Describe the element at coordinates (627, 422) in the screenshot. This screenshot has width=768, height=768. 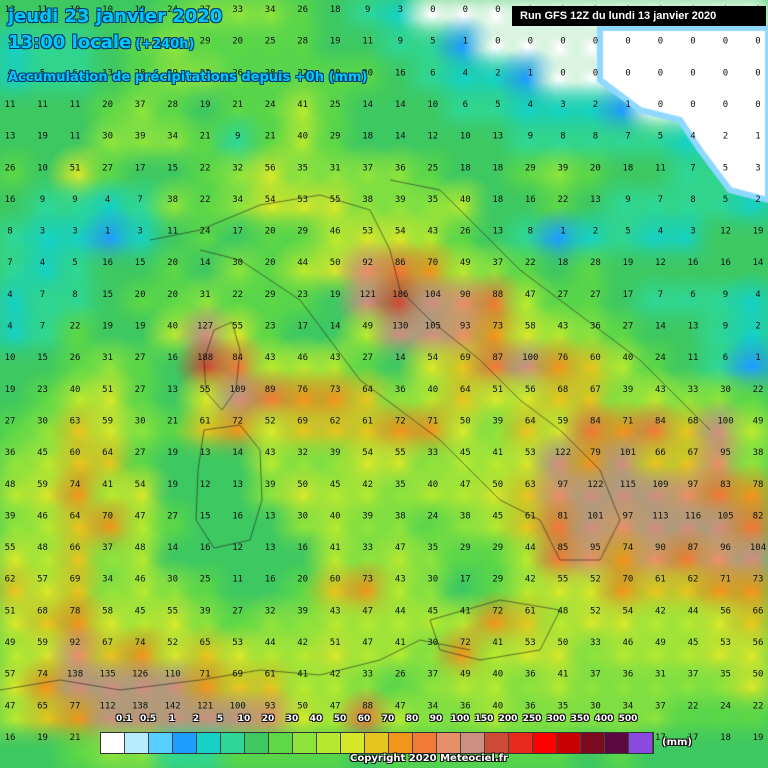
I see `grid-value: 71` at that location.